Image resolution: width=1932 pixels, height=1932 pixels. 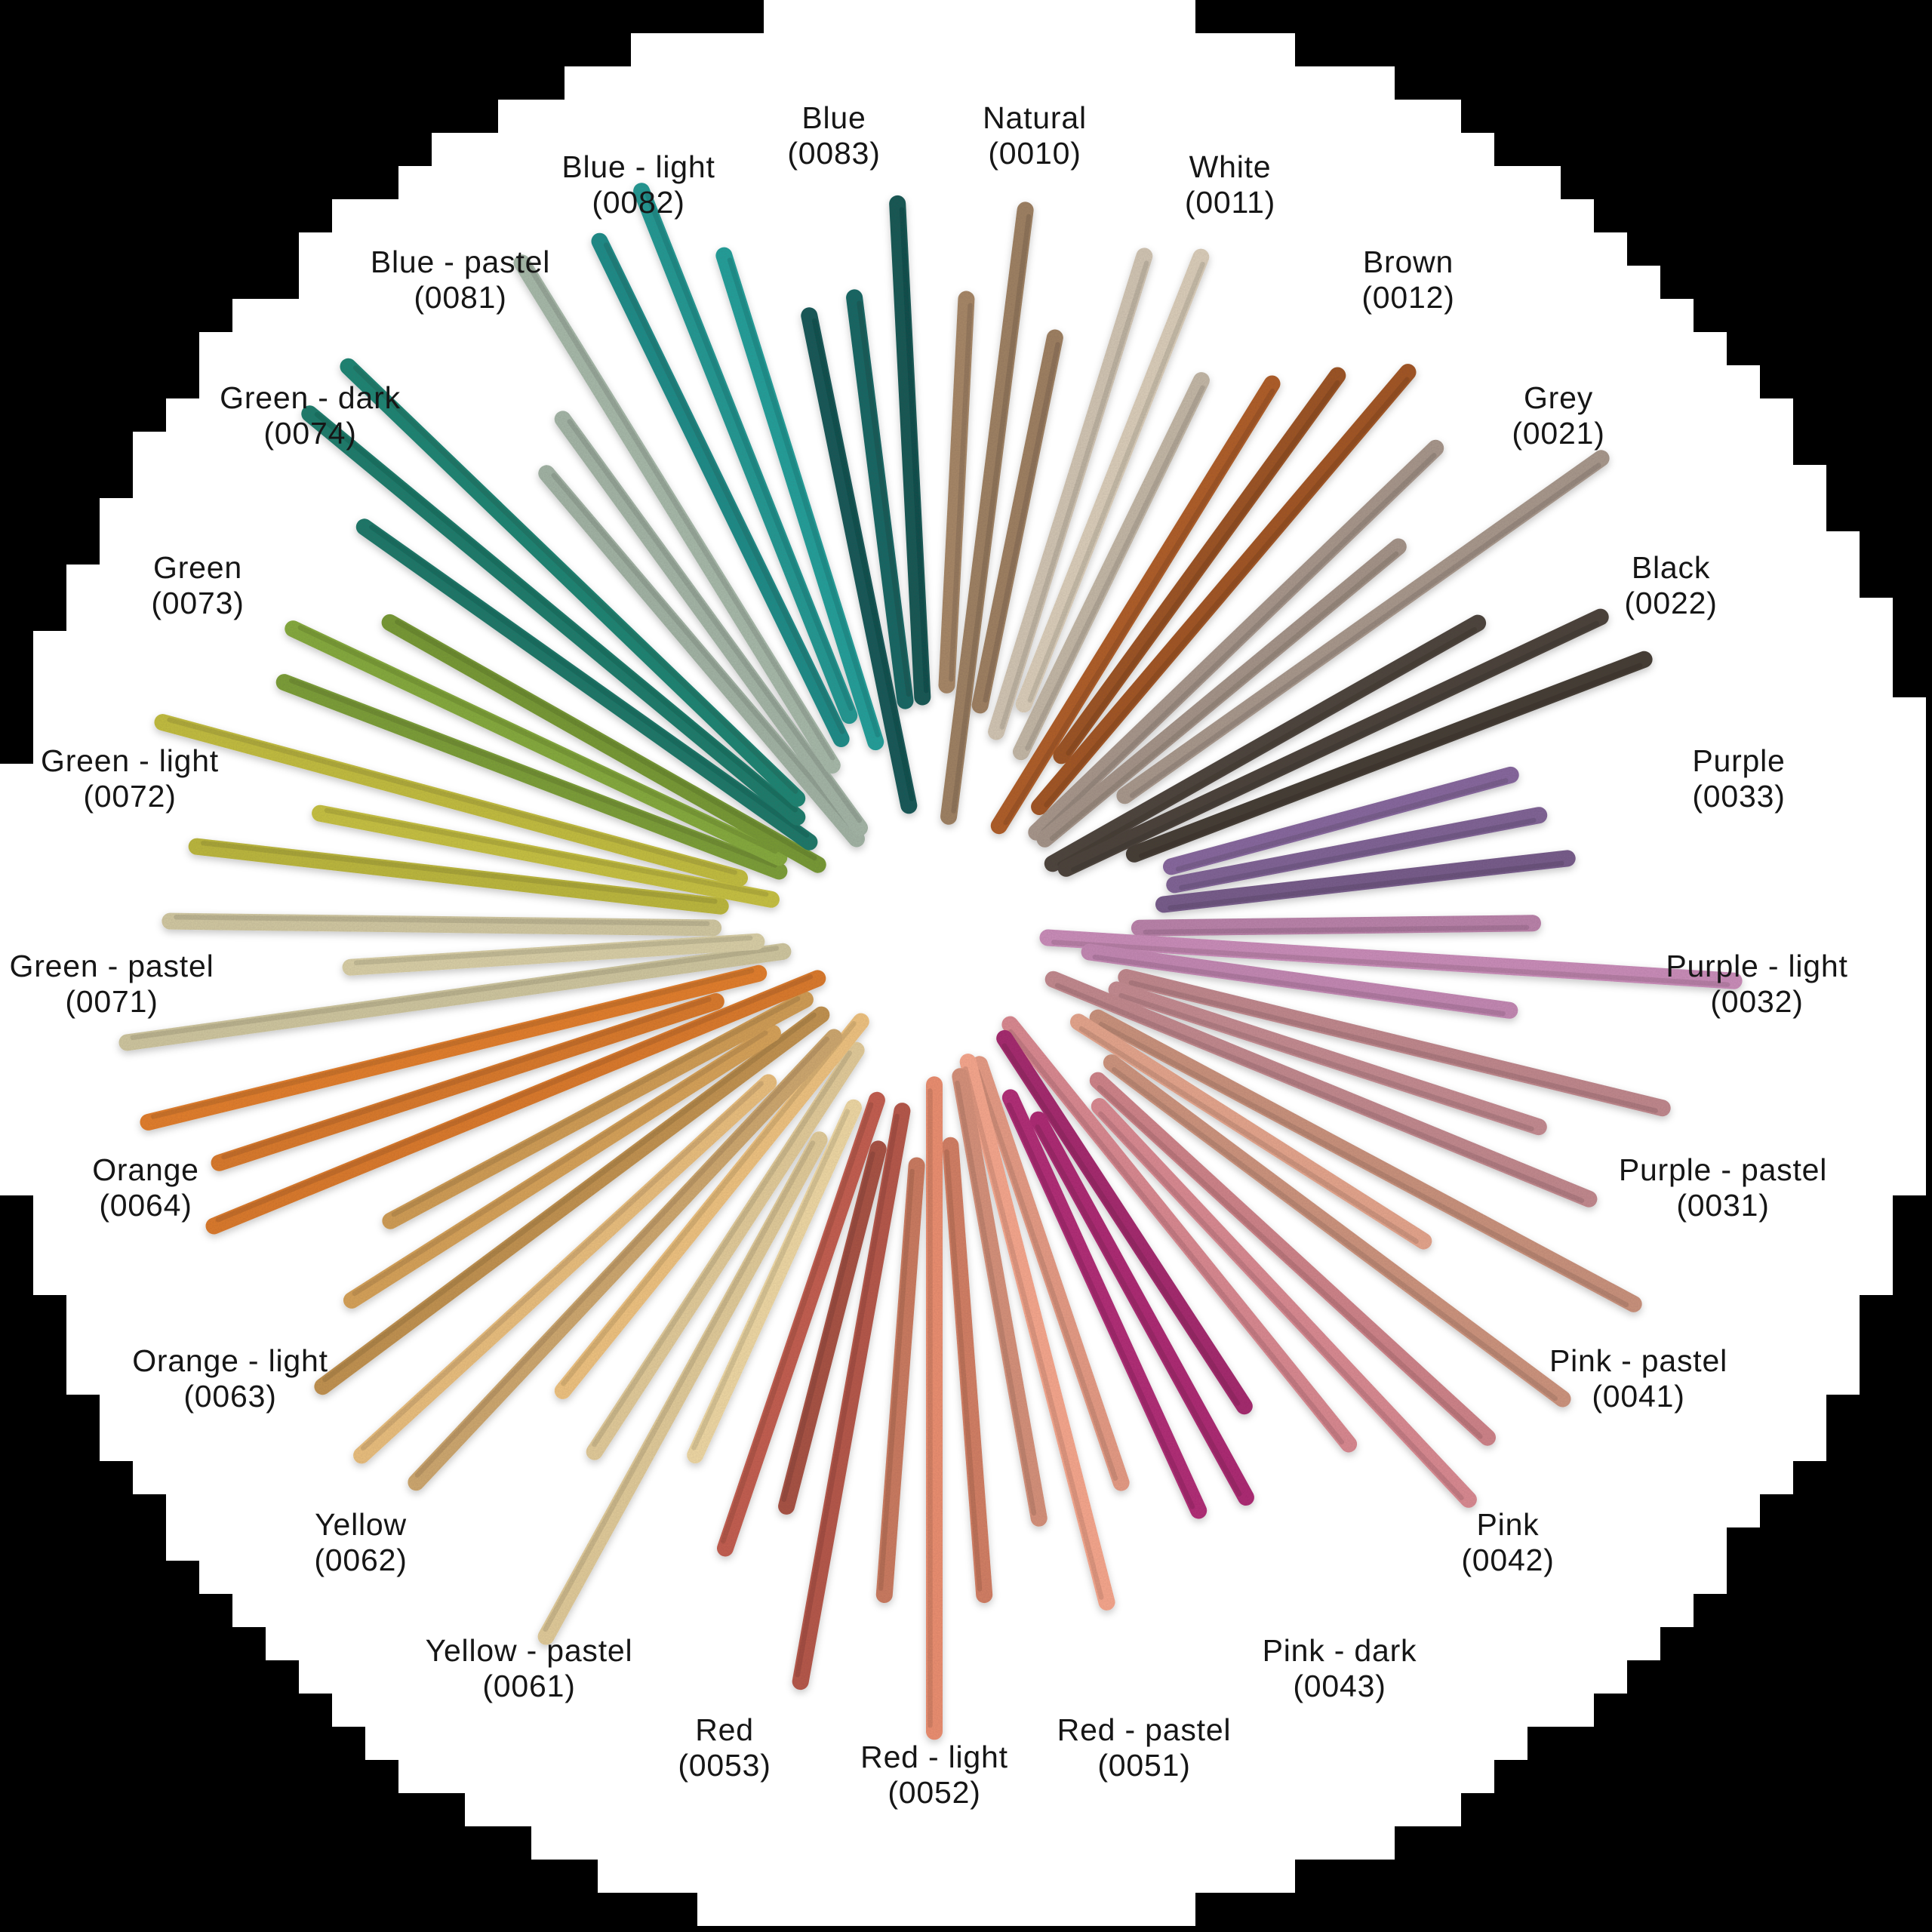 I want to click on label-brown-name: Brown, so click(x=1408, y=262).